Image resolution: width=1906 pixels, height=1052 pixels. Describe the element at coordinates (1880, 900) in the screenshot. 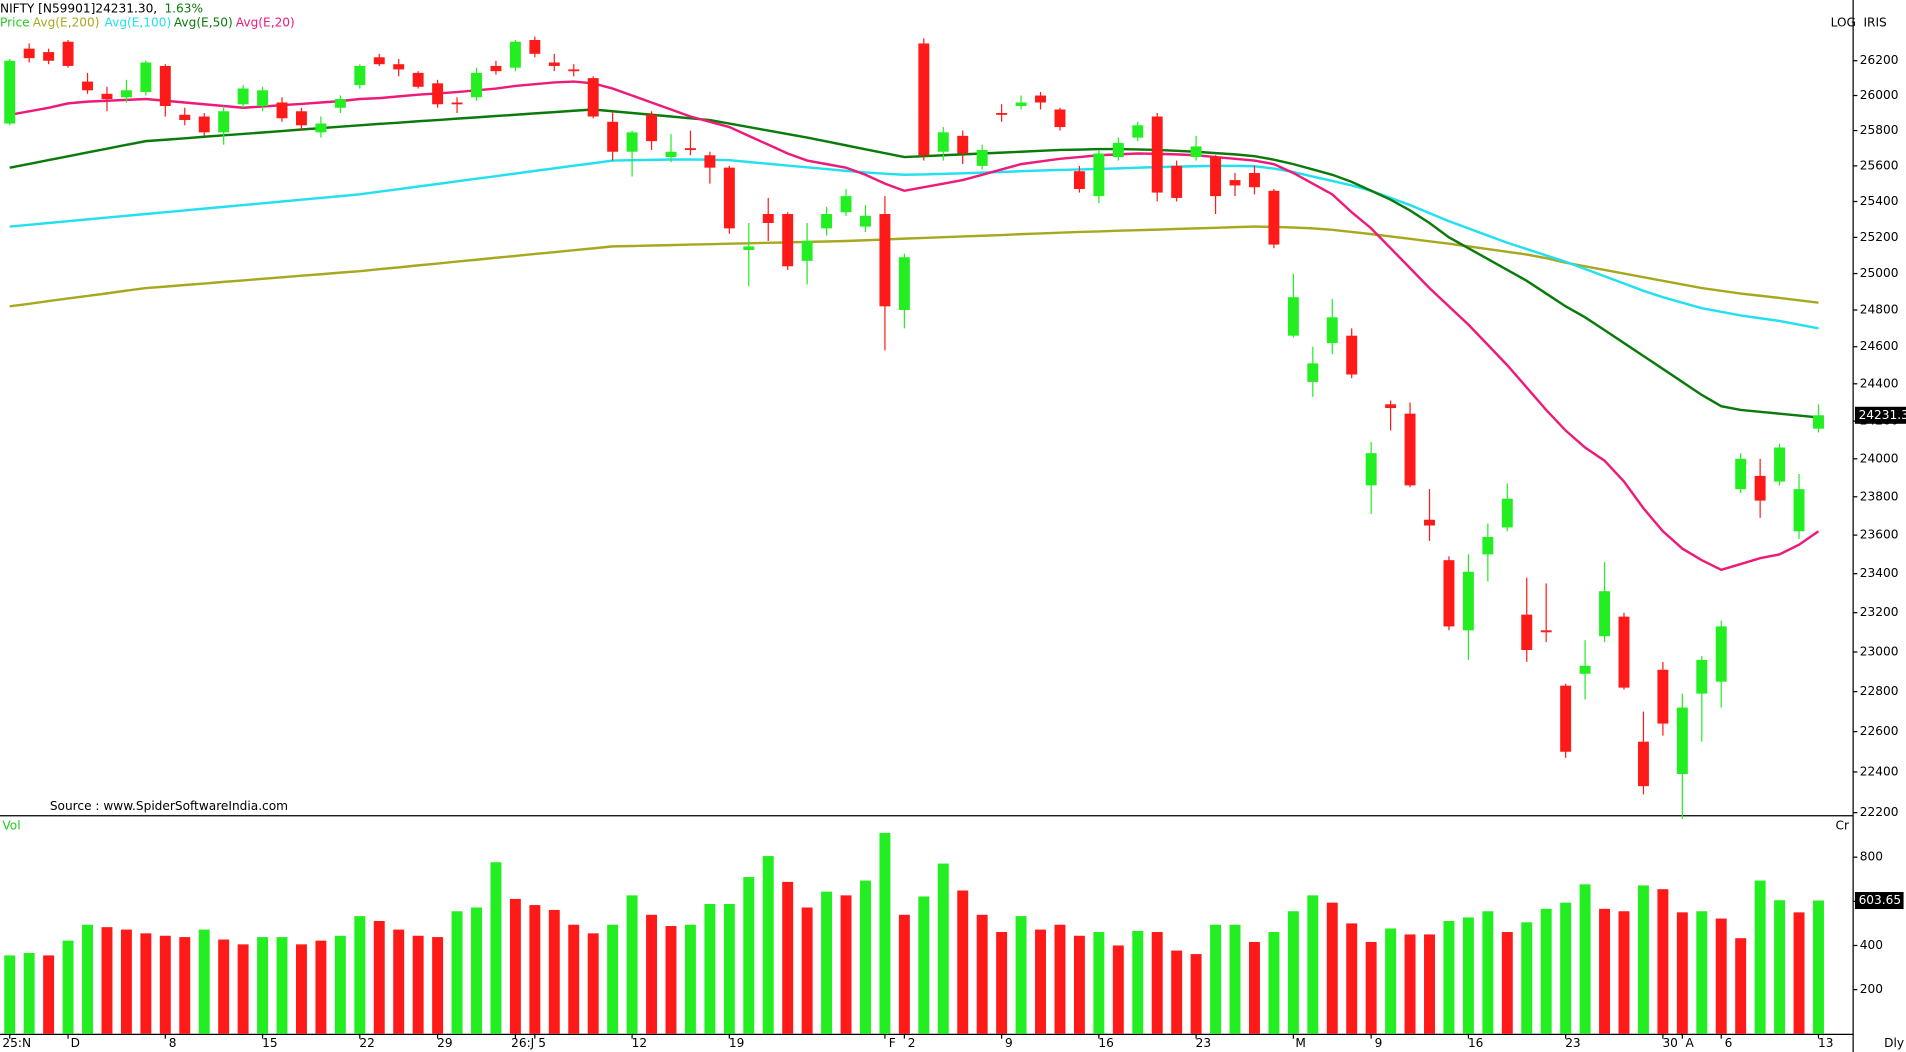

I see `last-volume-label: 603.65` at that location.